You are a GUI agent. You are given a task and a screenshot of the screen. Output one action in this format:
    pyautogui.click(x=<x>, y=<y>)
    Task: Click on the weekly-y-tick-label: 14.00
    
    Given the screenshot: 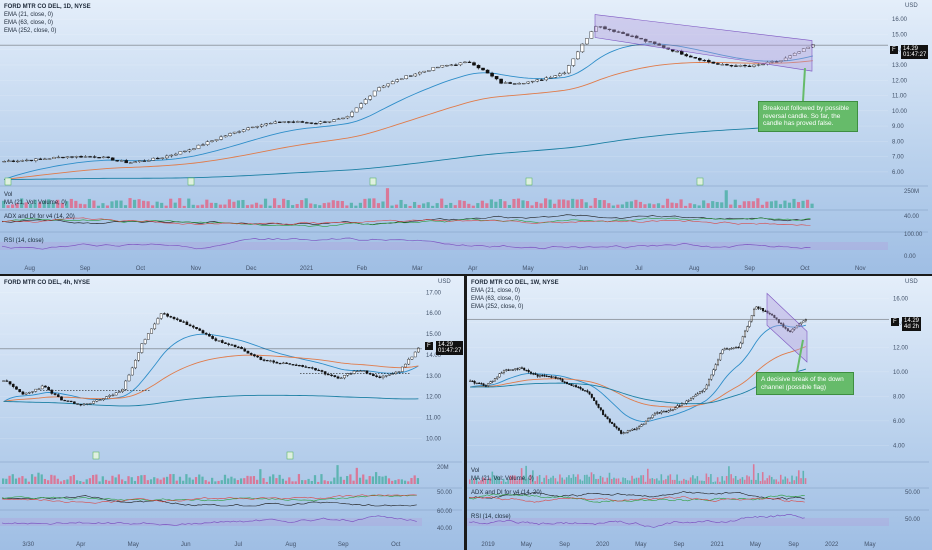 What is the action you would take?
    pyautogui.click(x=901, y=324)
    